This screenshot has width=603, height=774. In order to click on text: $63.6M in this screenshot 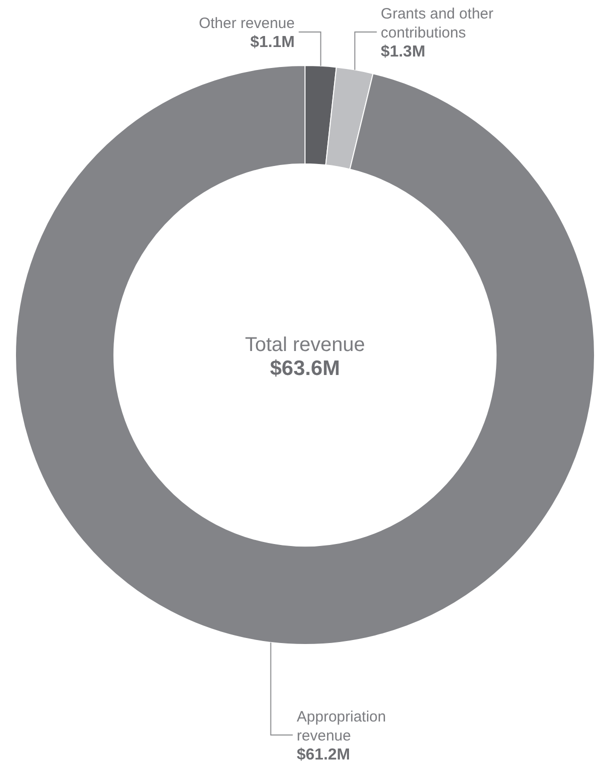, I will do `click(305, 368)`.